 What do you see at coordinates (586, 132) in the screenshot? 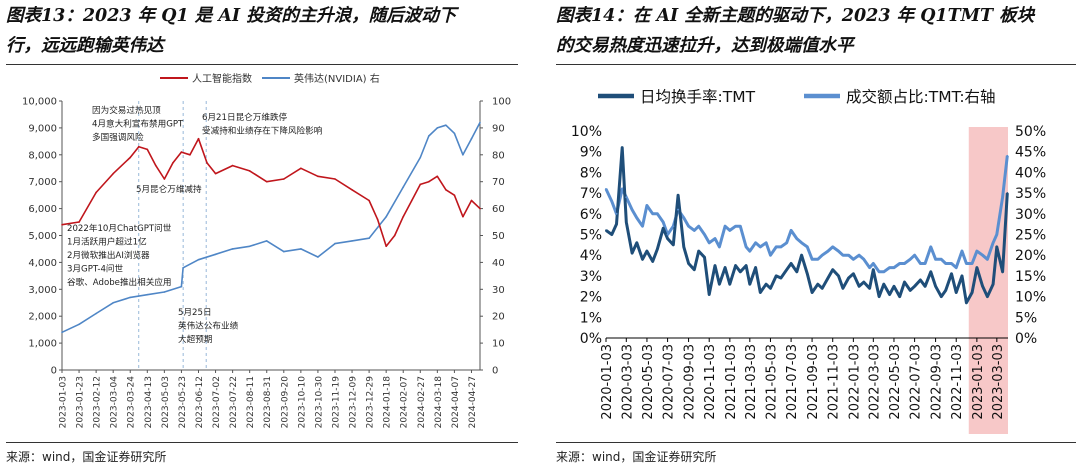
I see `y-left-tick-label: 10%` at bounding box center [586, 132].